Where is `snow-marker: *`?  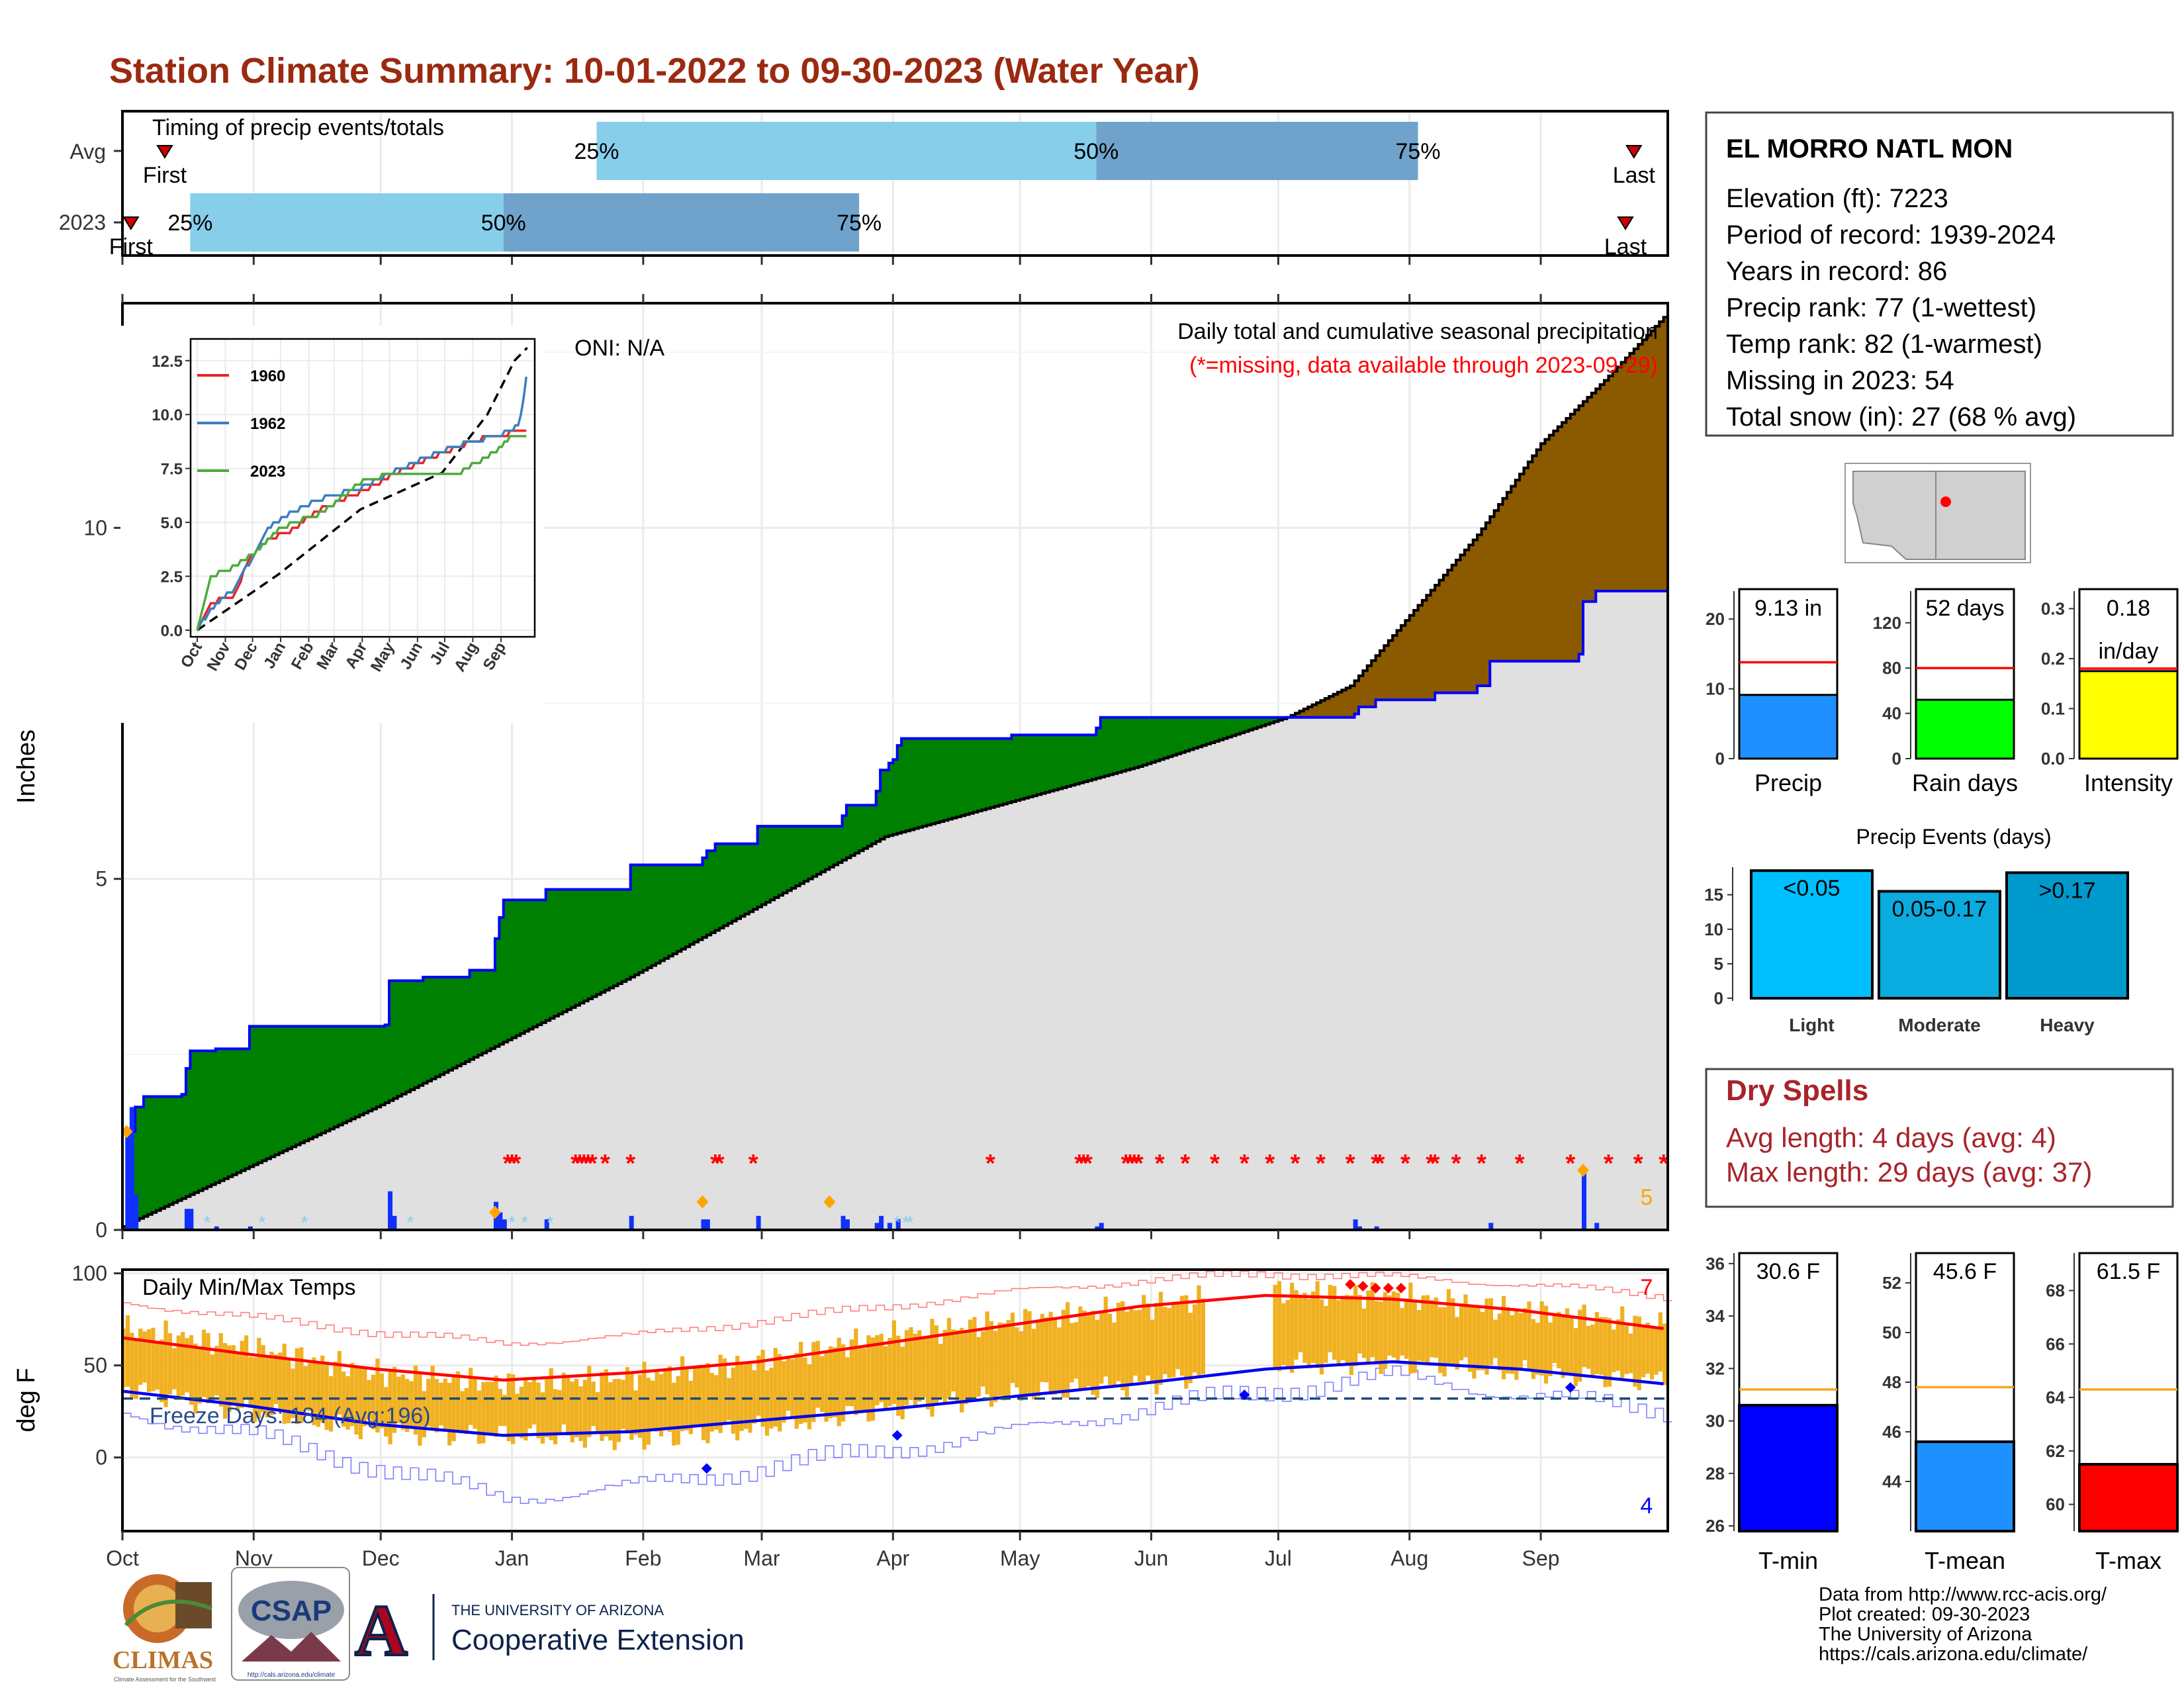
snow-marker: * is located at coordinates (207, 1222).